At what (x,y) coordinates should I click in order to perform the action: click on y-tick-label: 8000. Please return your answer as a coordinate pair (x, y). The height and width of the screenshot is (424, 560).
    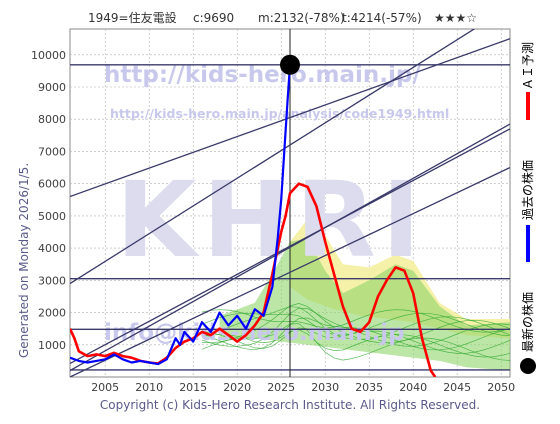
    Looking at the image, I should click on (52, 119).